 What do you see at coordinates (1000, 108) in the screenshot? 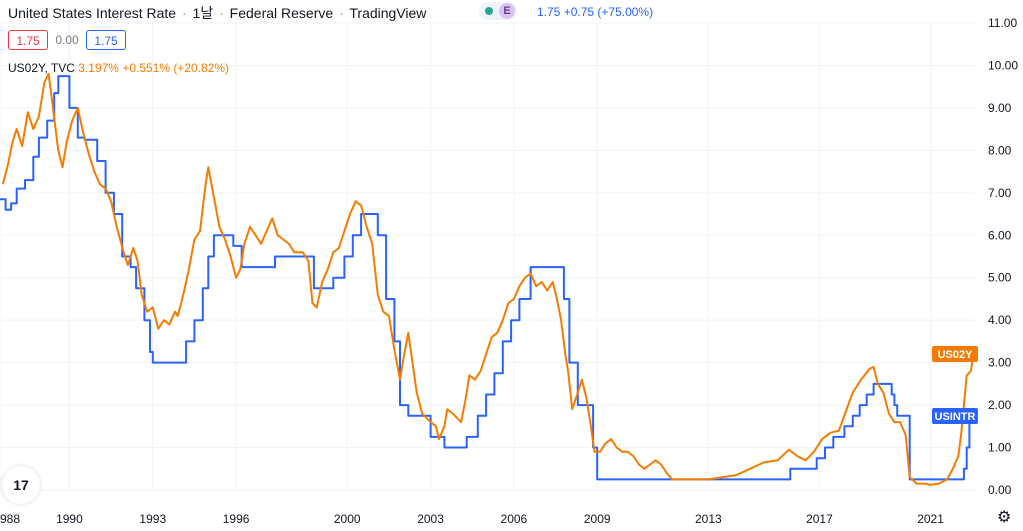
I see `y-tick-label: 9.00` at bounding box center [1000, 108].